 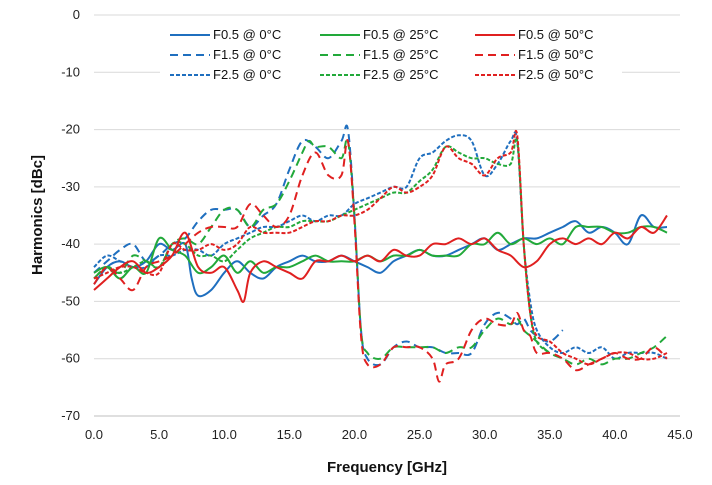 What do you see at coordinates (484, 434) in the screenshot?
I see `x-tick-label: 30.0` at bounding box center [484, 434].